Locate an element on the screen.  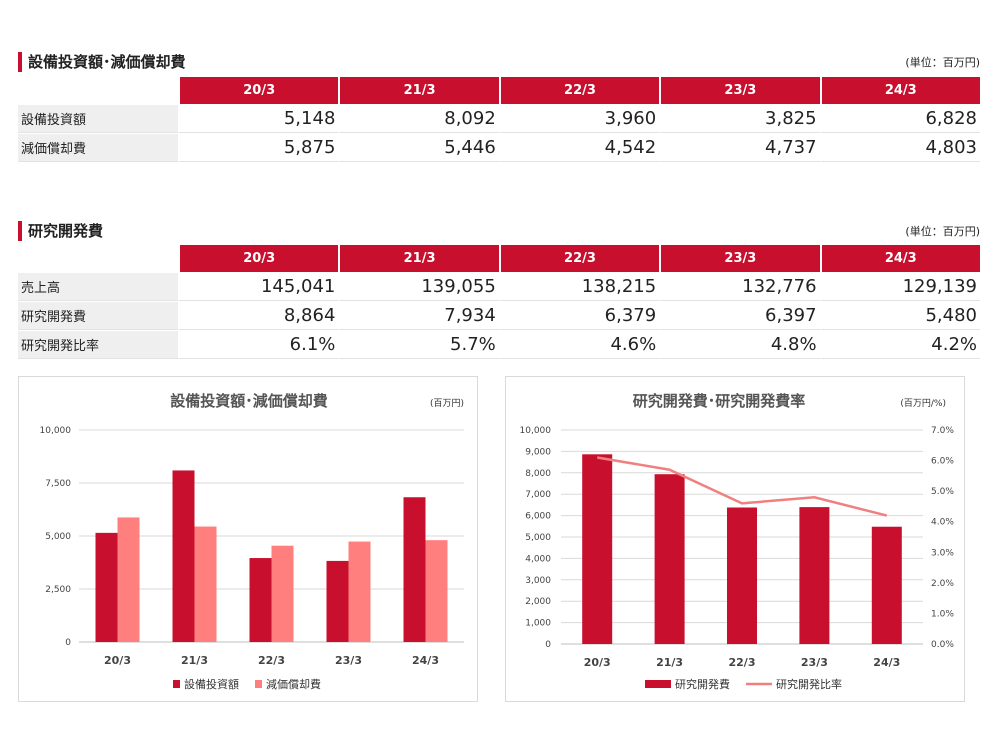
table-cell: 4,542 is located at coordinates (579, 147).